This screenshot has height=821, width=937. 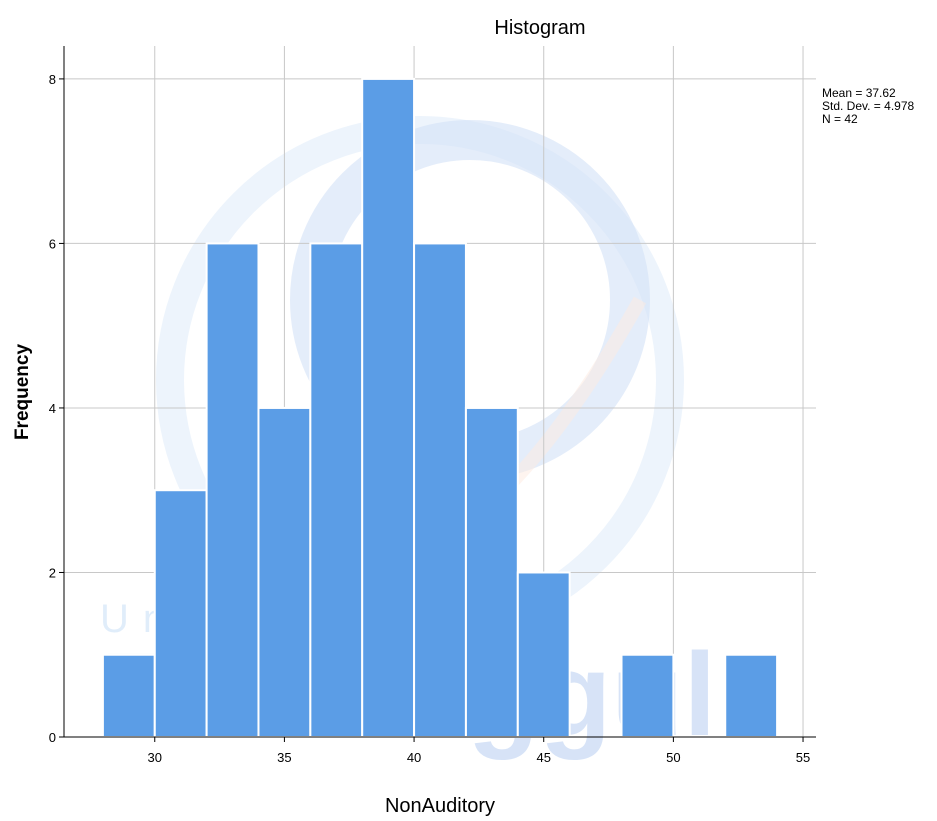 I want to click on mean-stat: Mean = 37.62, so click(x=859, y=93).